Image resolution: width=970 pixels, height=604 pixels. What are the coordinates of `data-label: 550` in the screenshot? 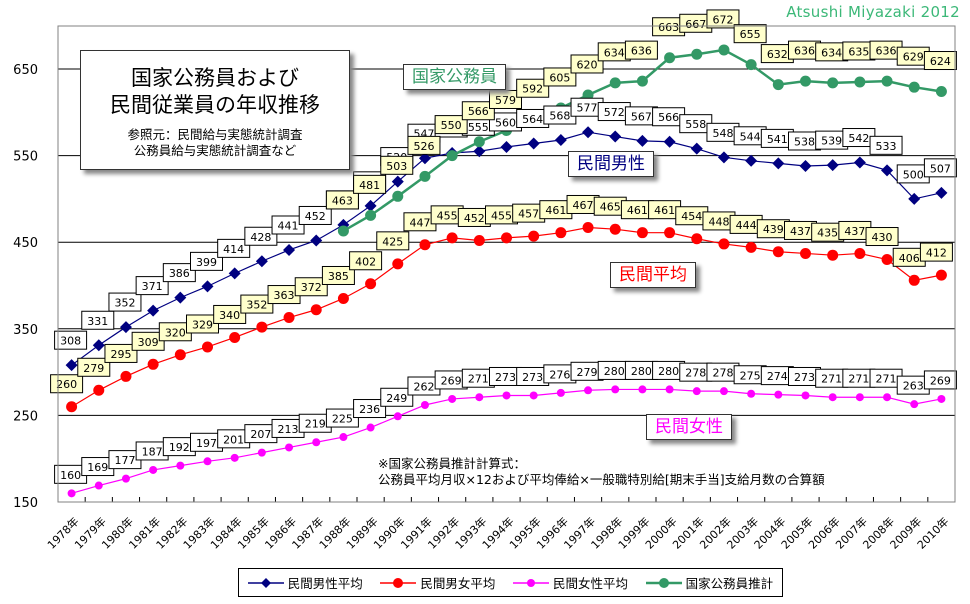 It's located at (451, 125).